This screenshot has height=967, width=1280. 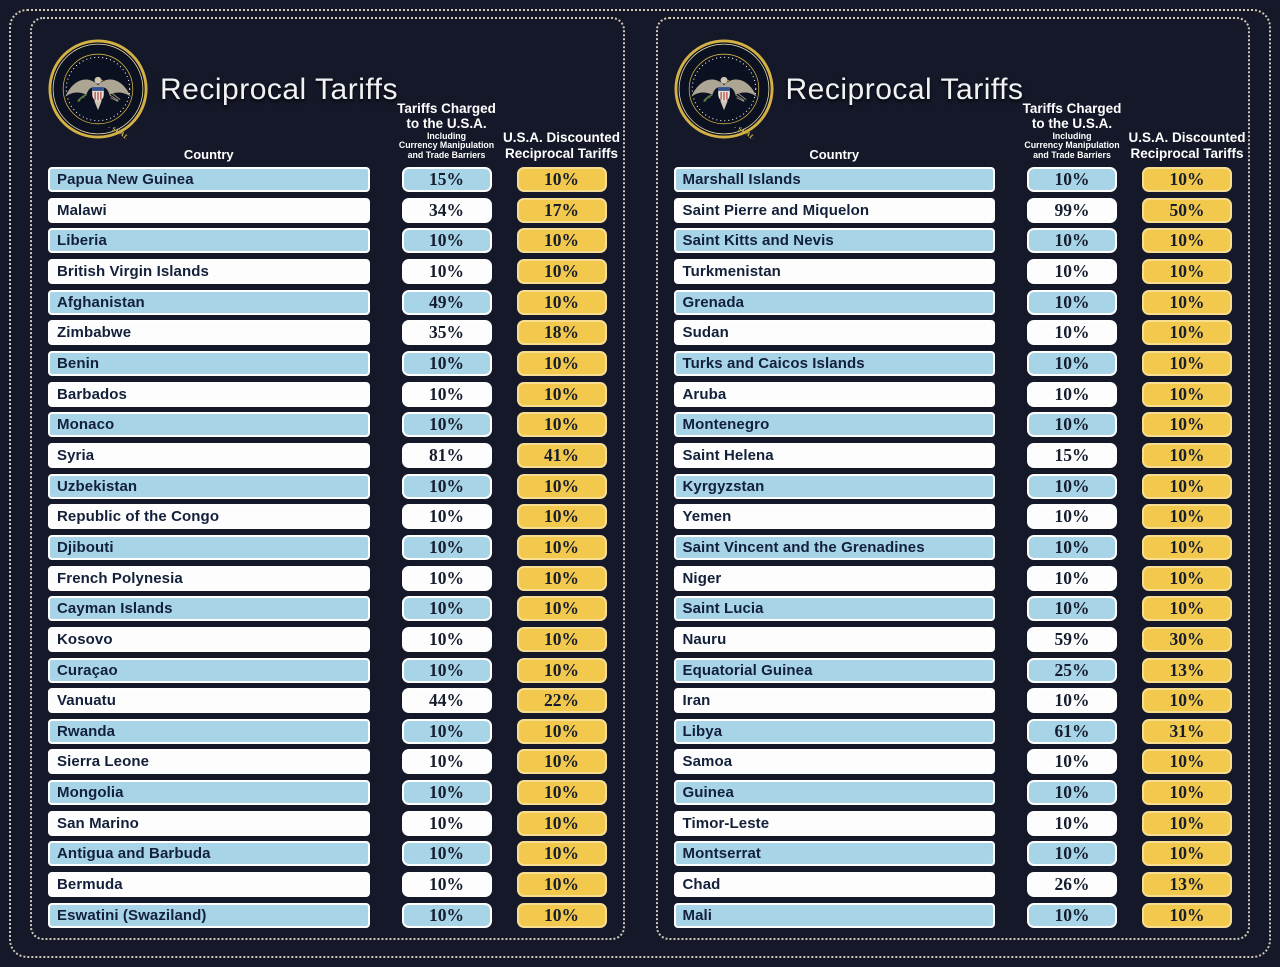 I want to click on table-row: Chad 26% 13%, so click(x=952, y=885).